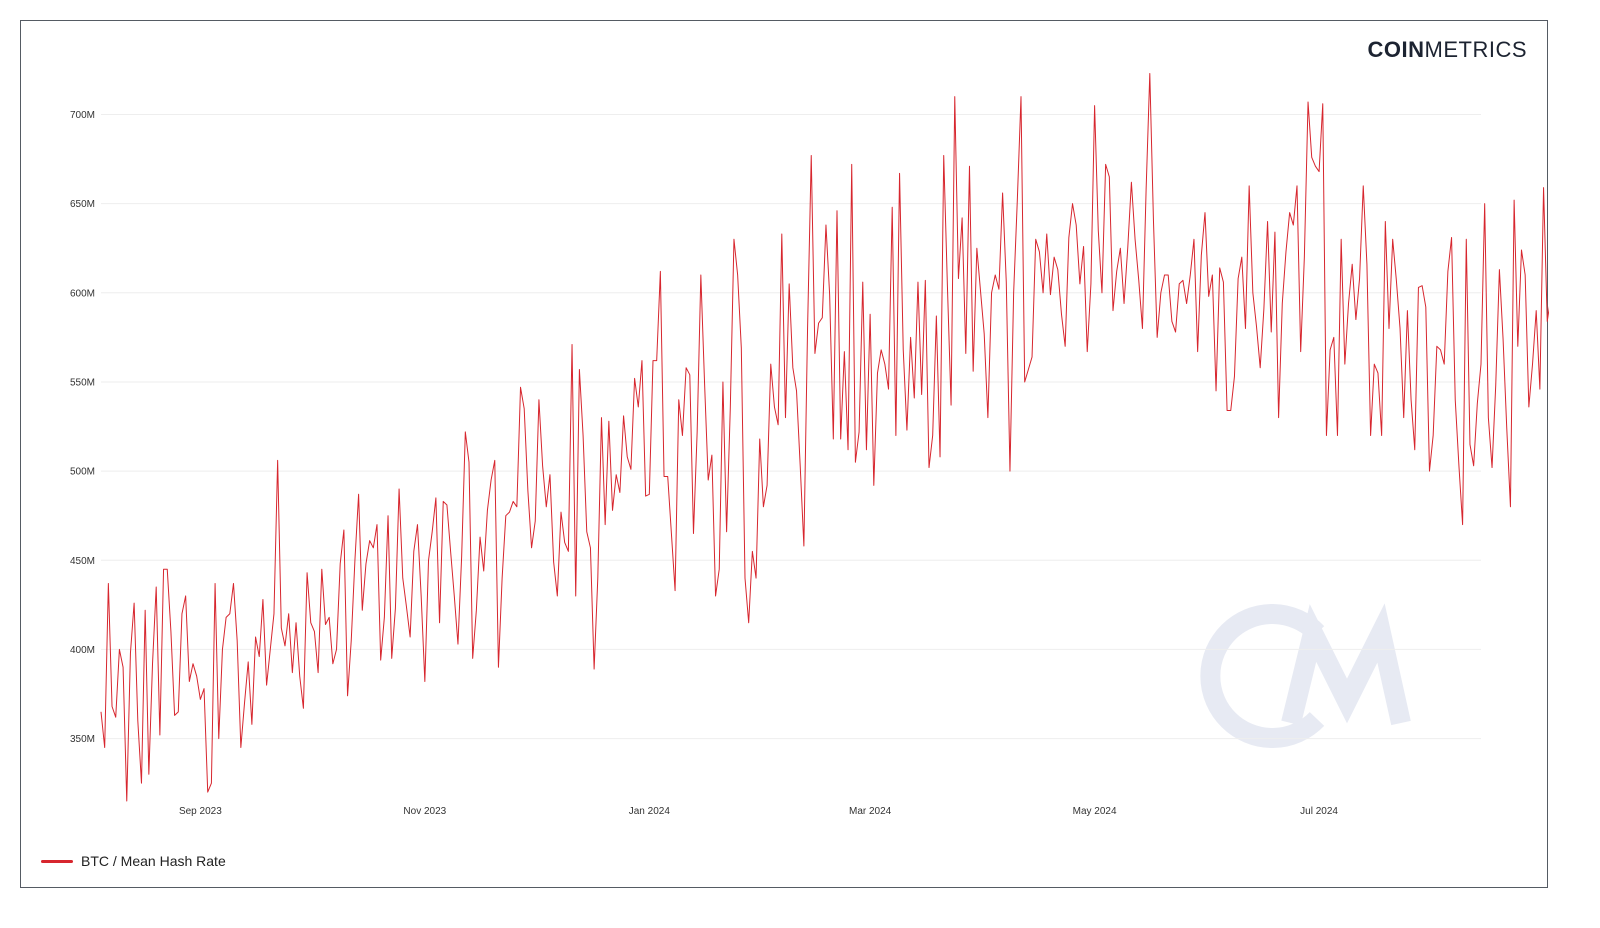 Image resolution: width=1600 pixels, height=928 pixels. Describe the element at coordinates (153, 861) in the screenshot. I see `legend-label: BTC / Mean Hash Rate` at that location.